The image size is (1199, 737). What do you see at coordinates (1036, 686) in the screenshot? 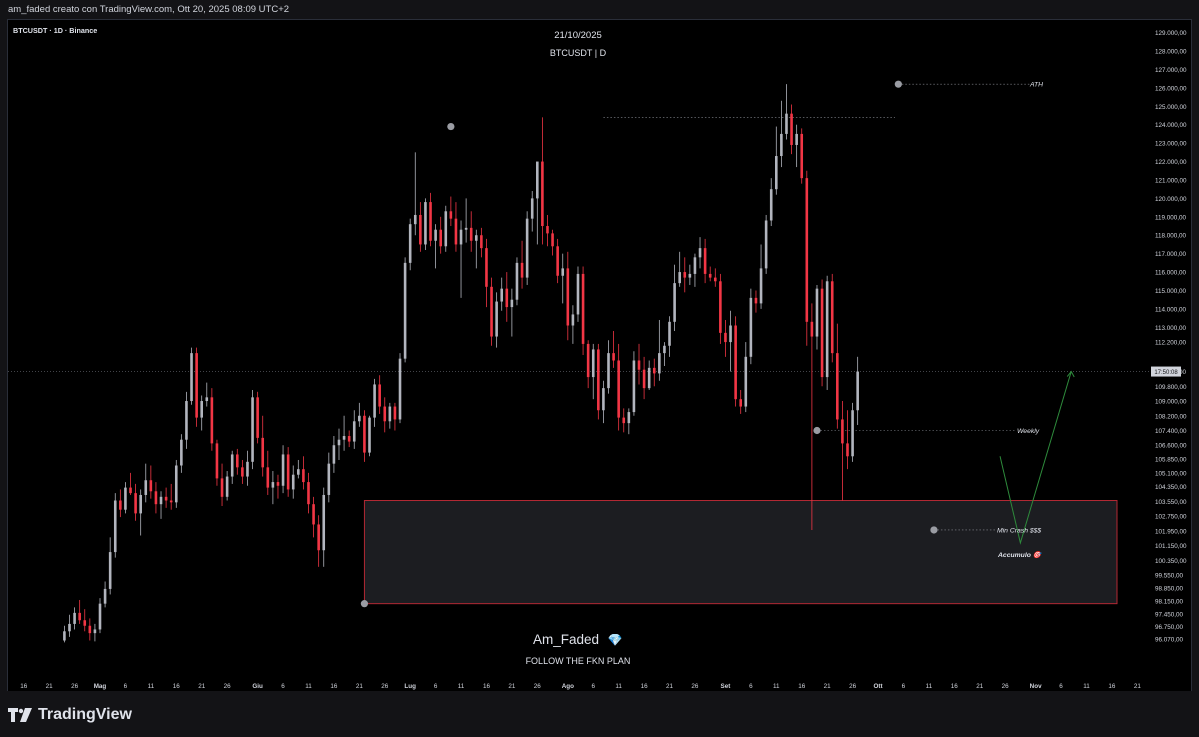
I see `x-tick-label: Nov` at bounding box center [1036, 686].